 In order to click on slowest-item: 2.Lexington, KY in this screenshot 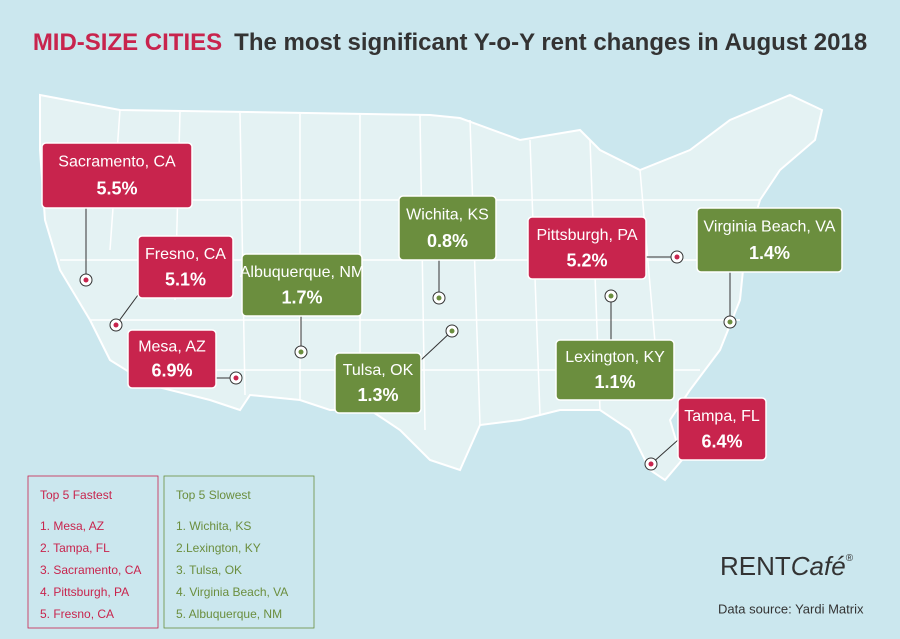, I will do `click(218, 548)`.